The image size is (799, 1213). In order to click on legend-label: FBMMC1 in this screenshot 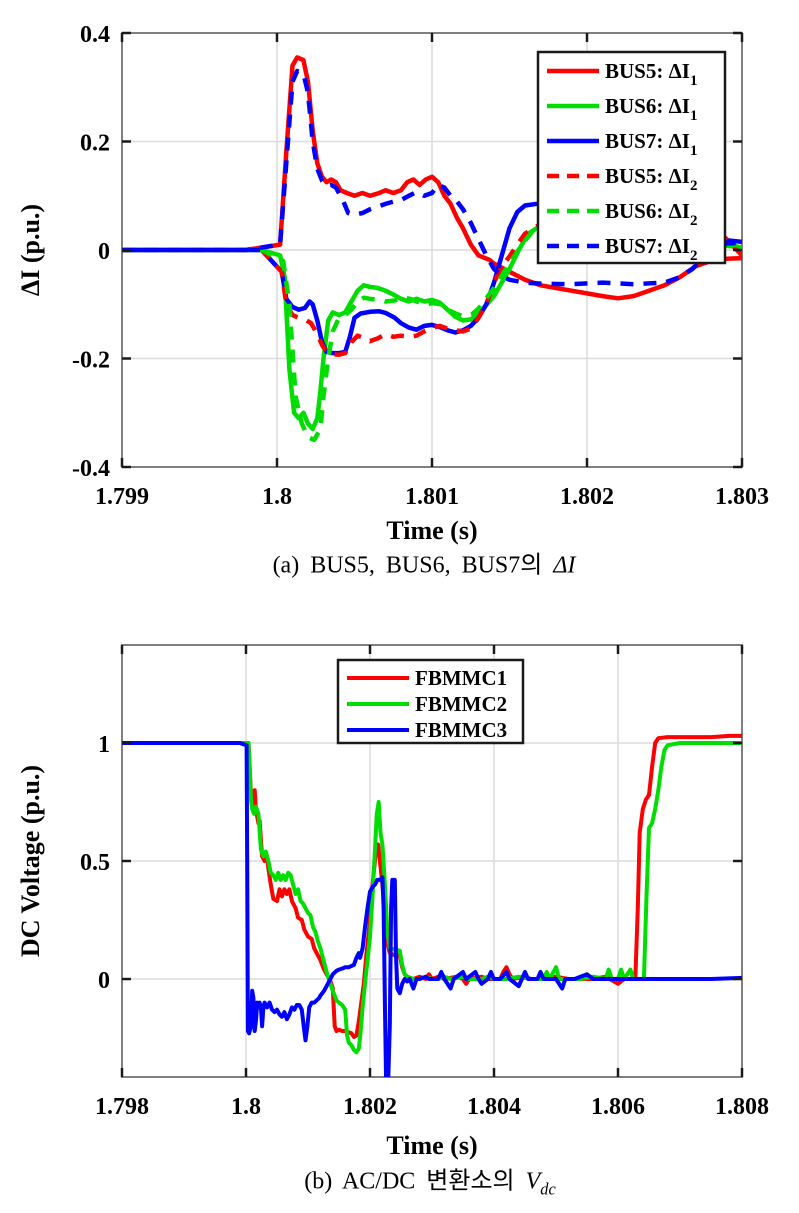, I will do `click(461, 678)`.